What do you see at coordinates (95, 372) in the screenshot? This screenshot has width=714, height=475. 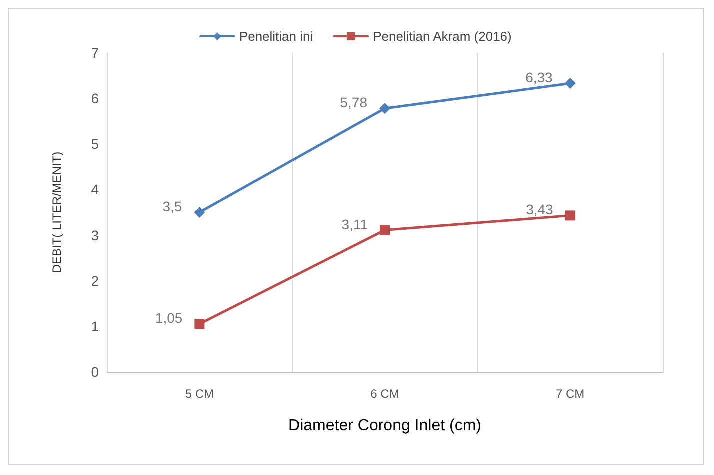 I see `y-tick-label: 0` at bounding box center [95, 372].